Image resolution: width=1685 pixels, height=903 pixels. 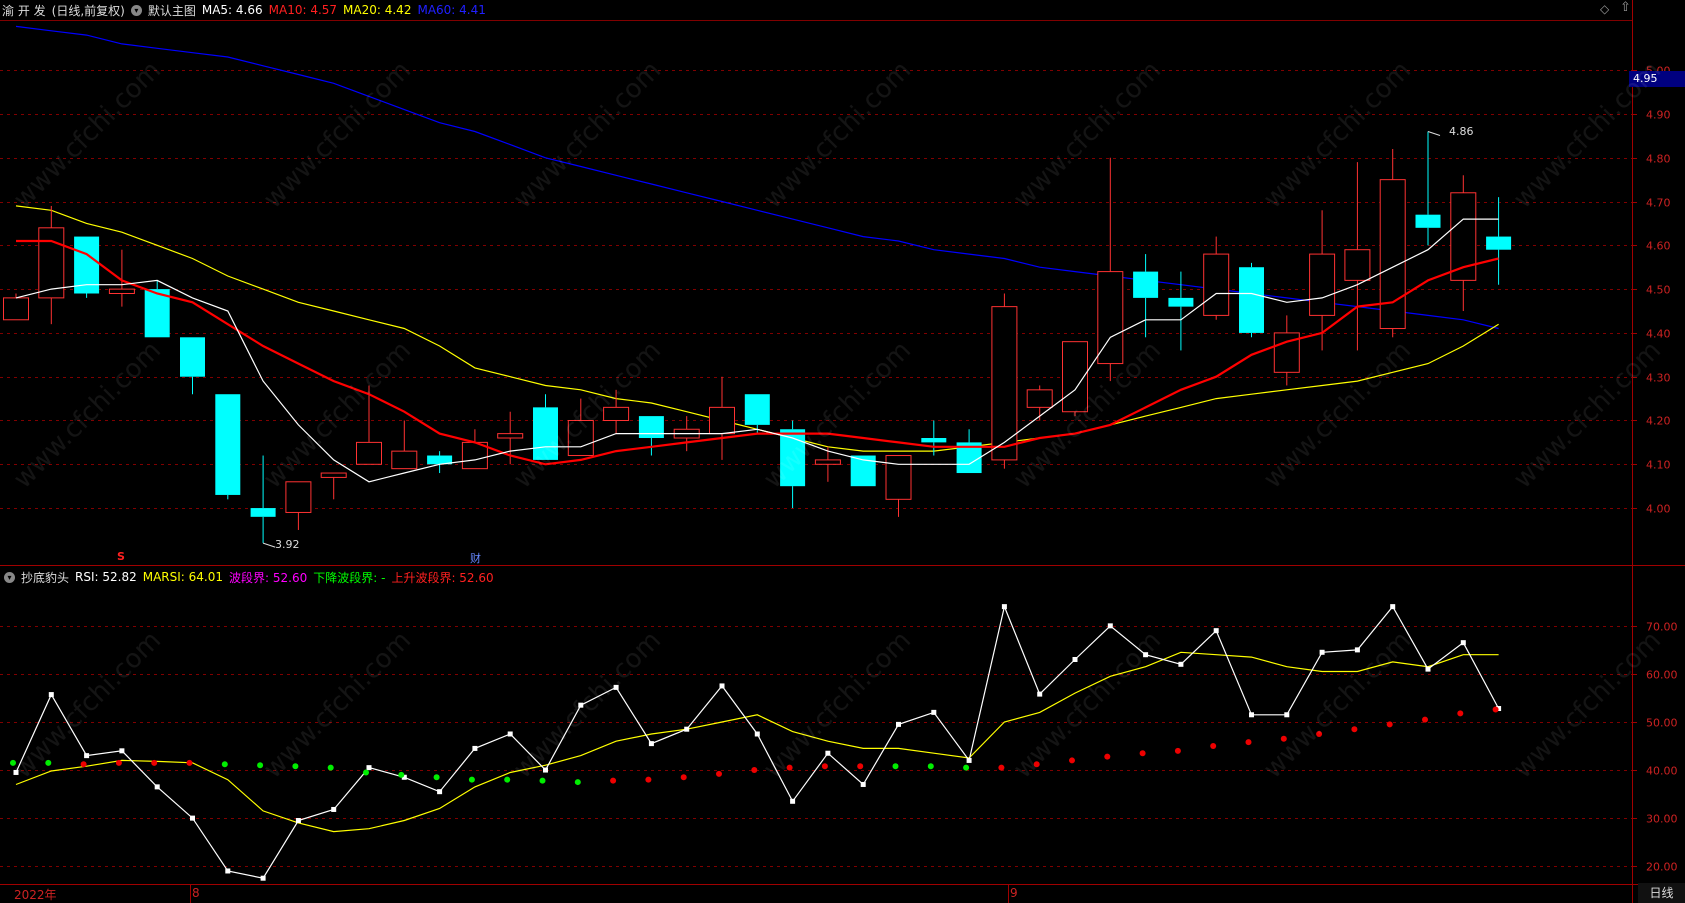 What do you see at coordinates (171, 10) in the screenshot?
I see `main-chart-name: 默认主图` at bounding box center [171, 10].